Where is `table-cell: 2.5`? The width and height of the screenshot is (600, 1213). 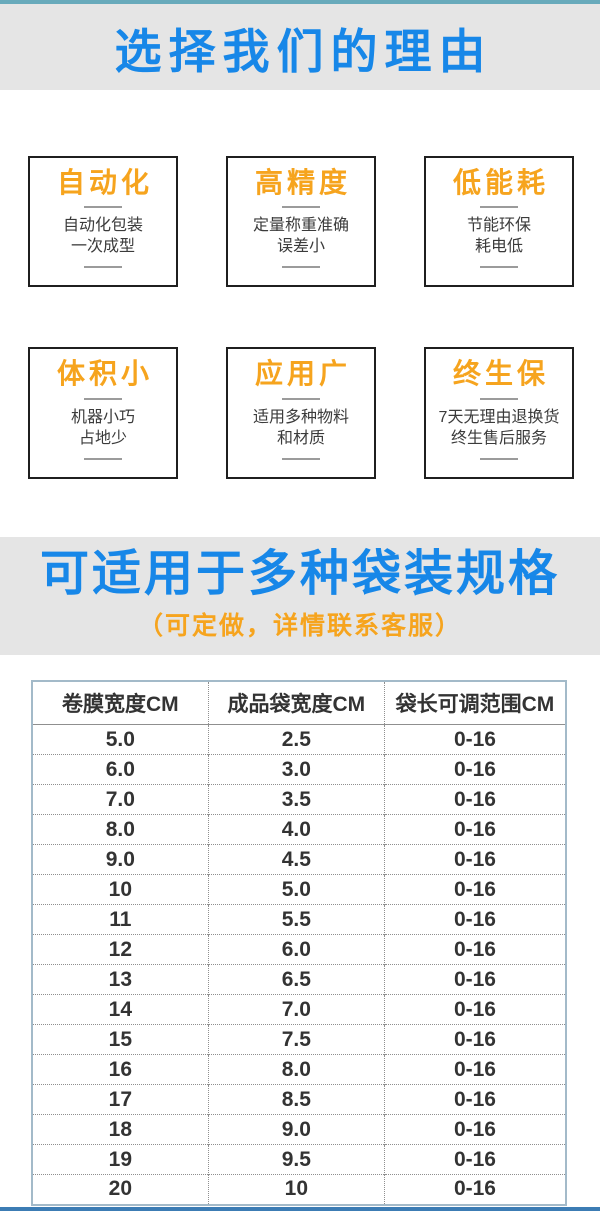 table-cell: 2.5 is located at coordinates (296, 739).